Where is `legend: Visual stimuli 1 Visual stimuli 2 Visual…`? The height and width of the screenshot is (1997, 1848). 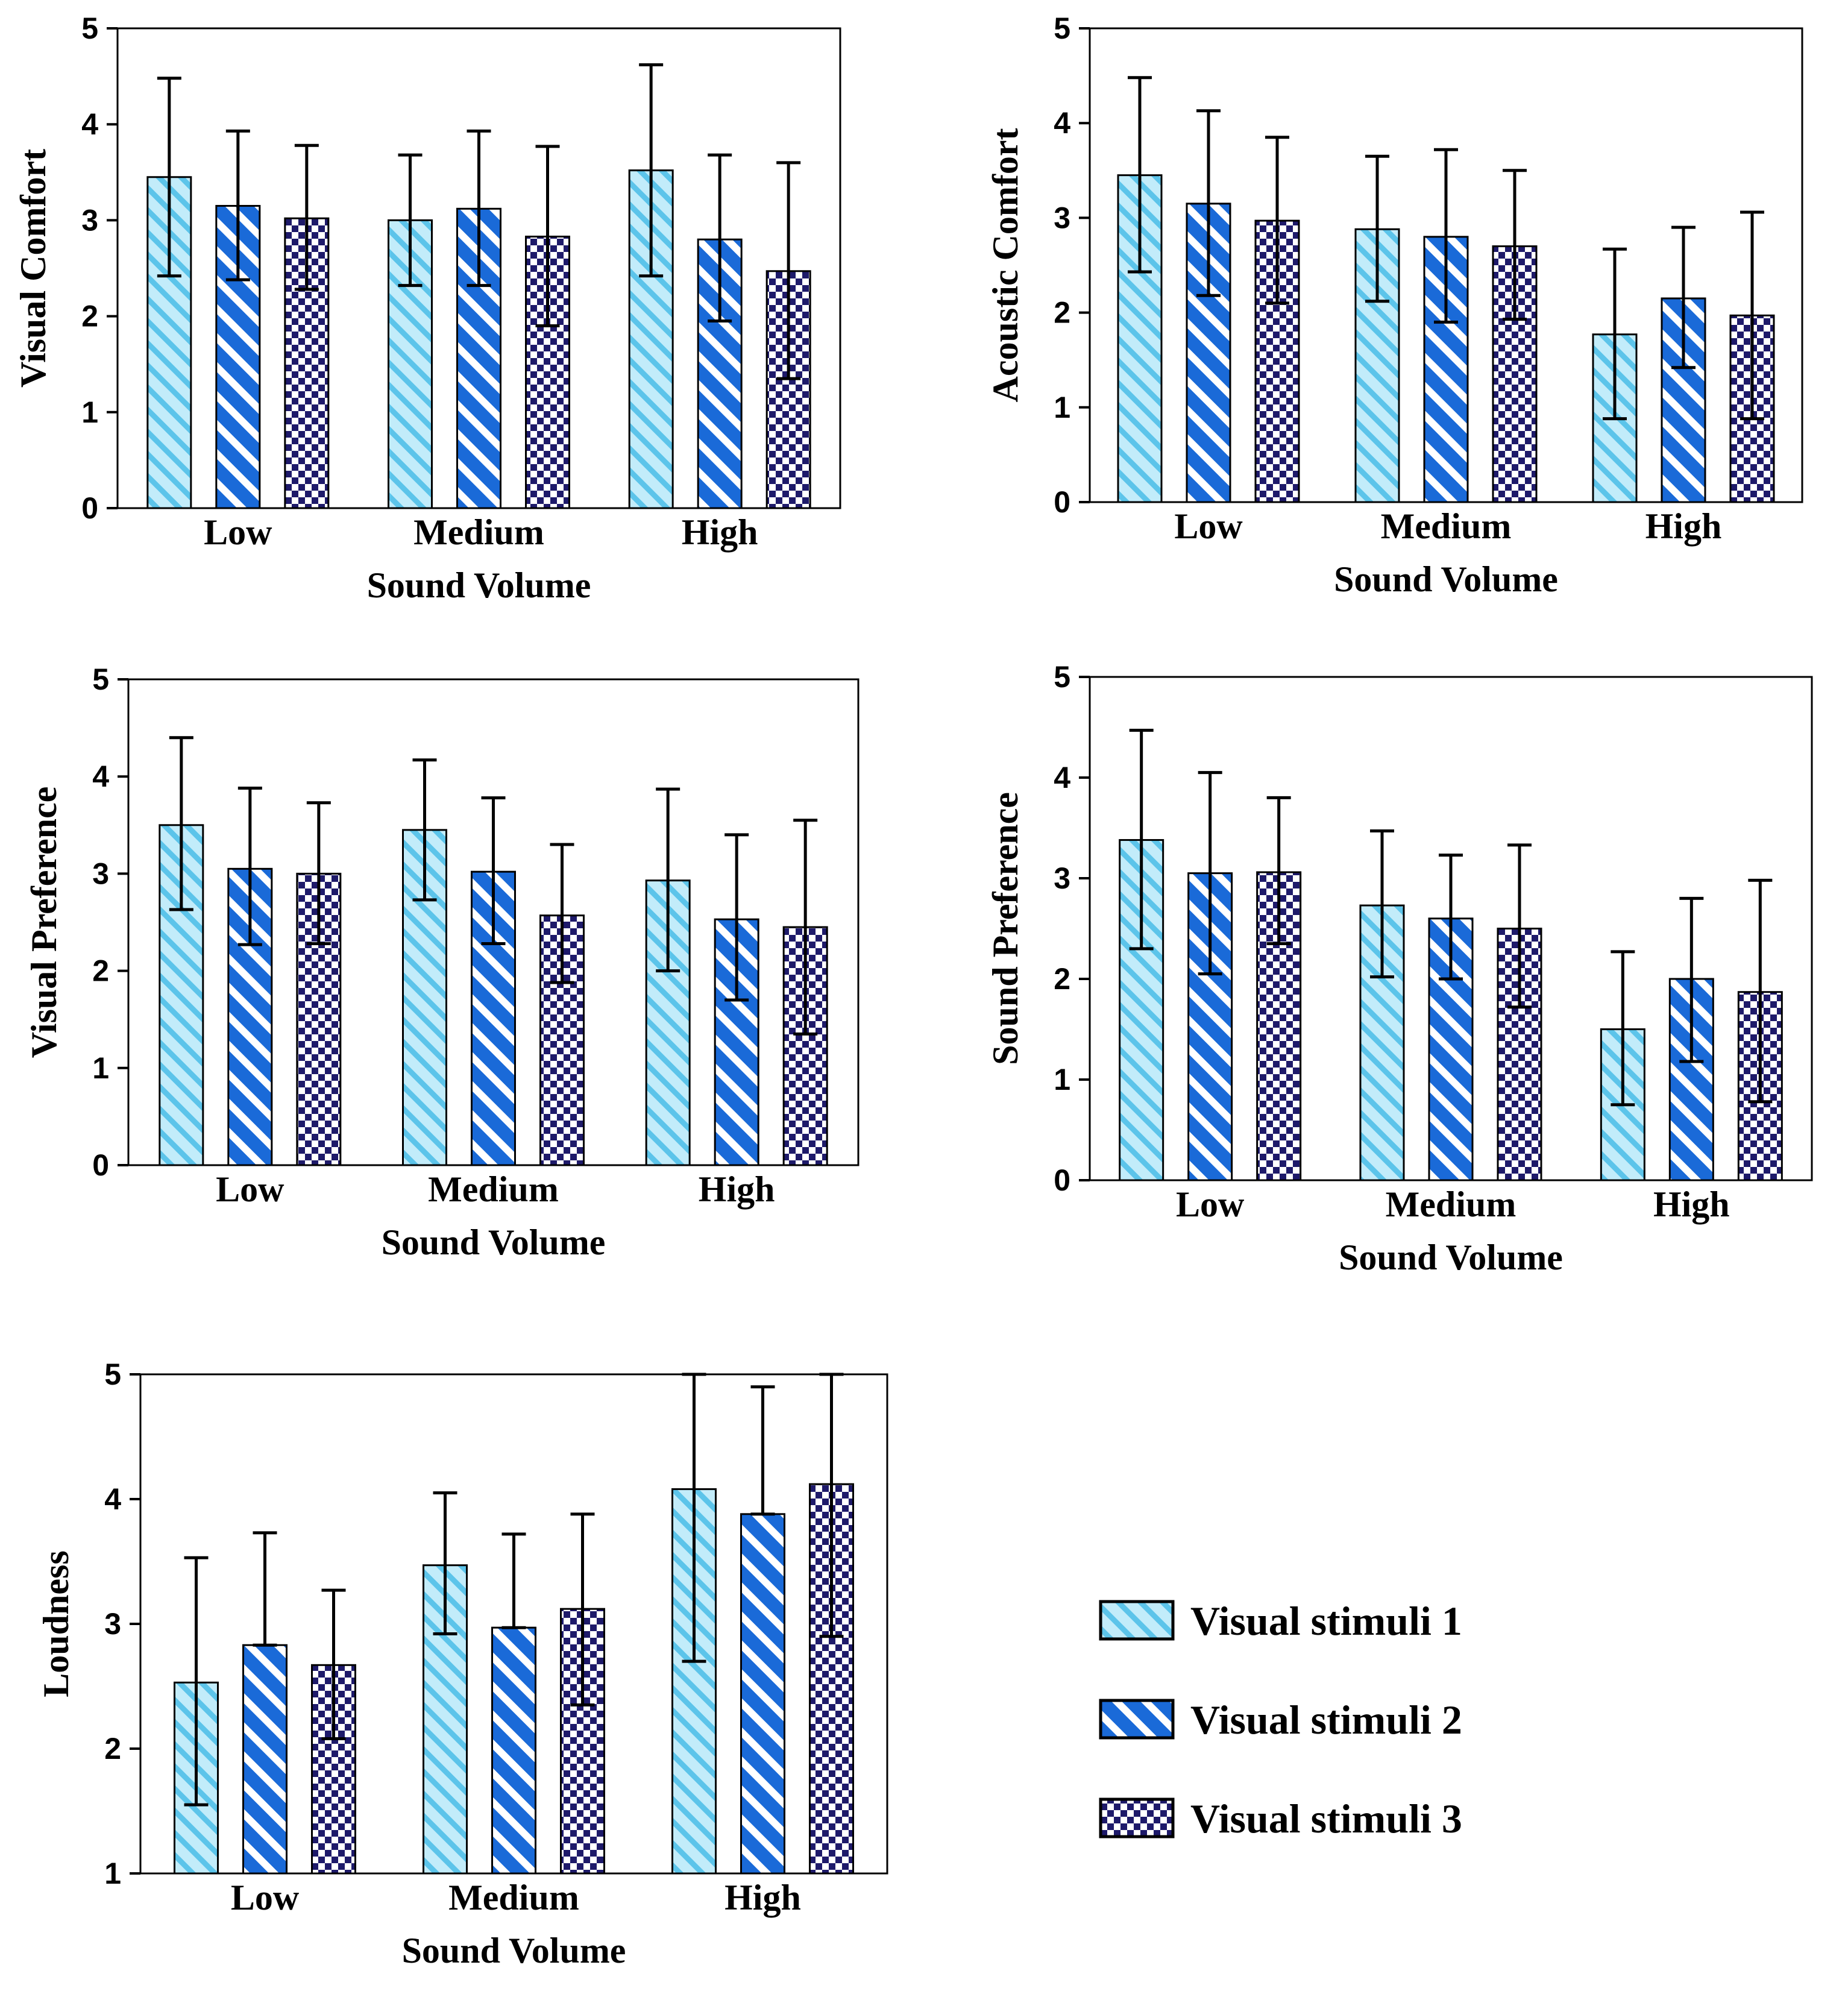 legend: Visual stimuli 1 Visual stimuli 2 Visual… is located at coordinates (1280, 1719).